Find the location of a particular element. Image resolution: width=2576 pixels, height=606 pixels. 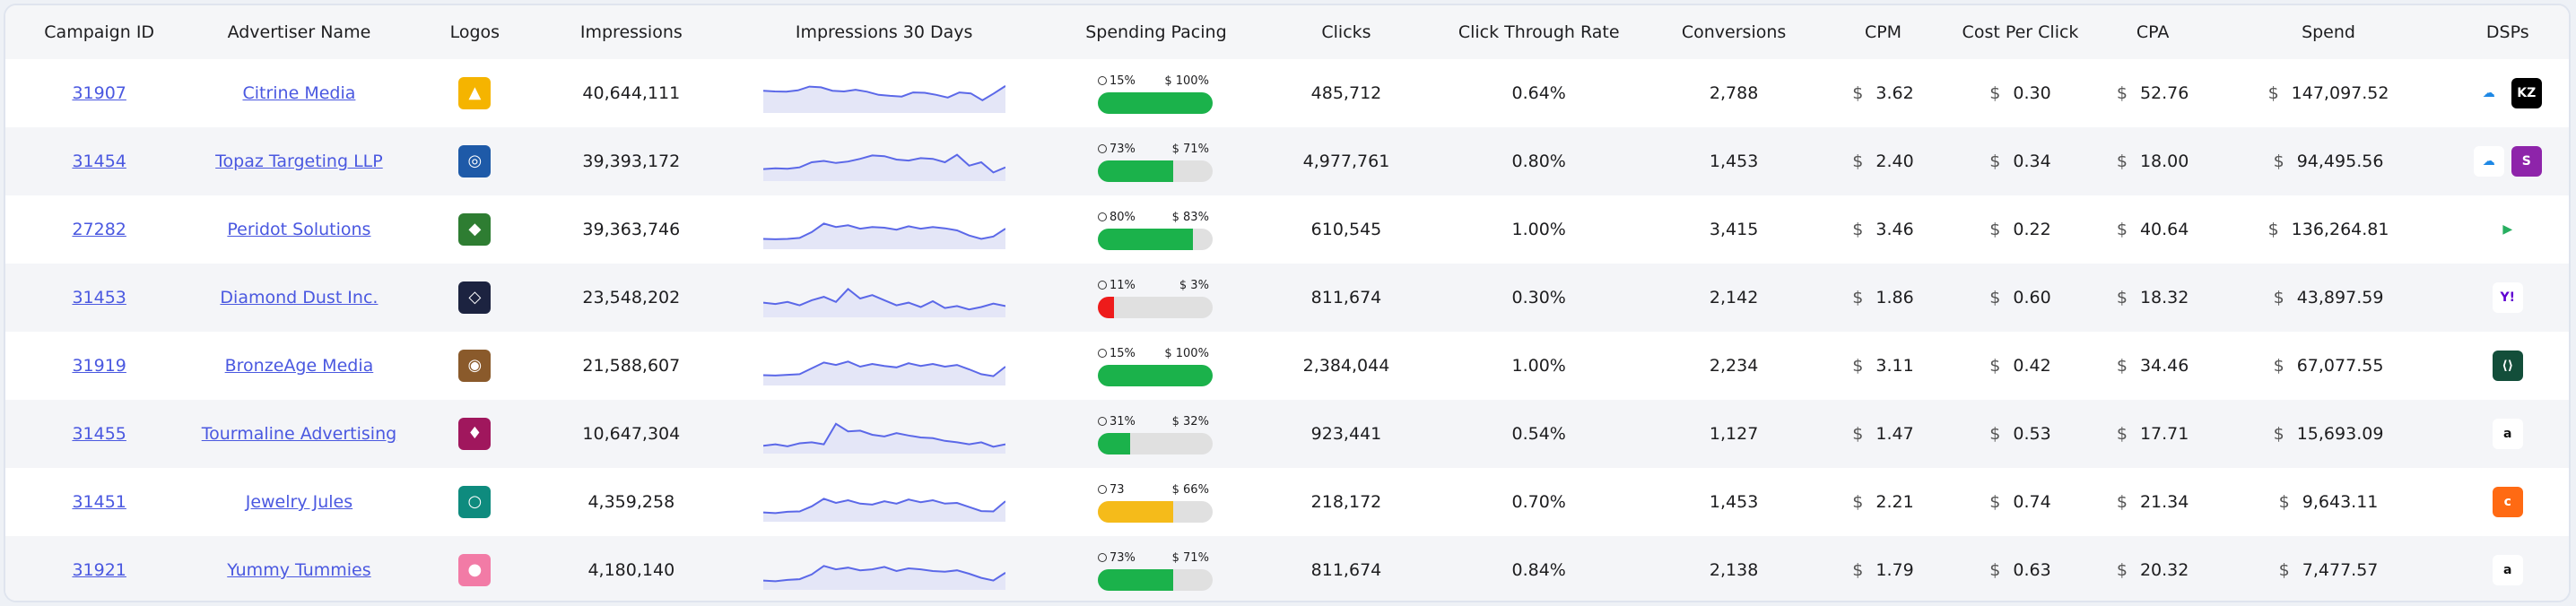

cpc-cell-value: $0.60 is located at coordinates (2019, 297).